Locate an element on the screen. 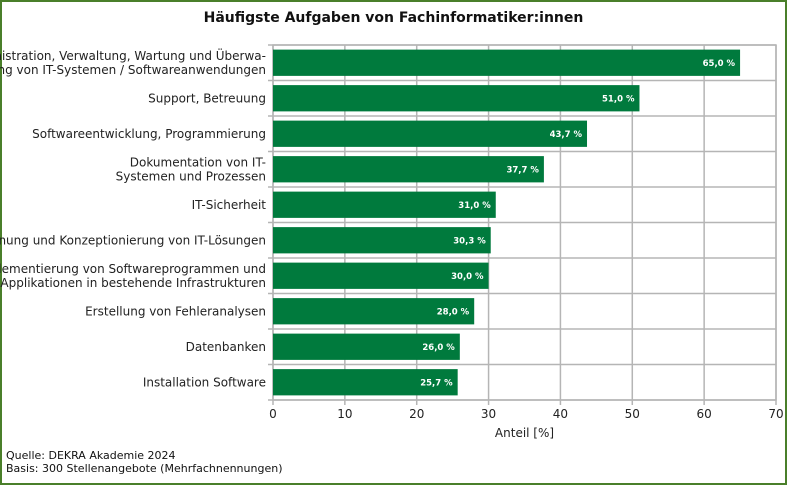  y-category-label: IT-Sicherheit is located at coordinates (229, 205).